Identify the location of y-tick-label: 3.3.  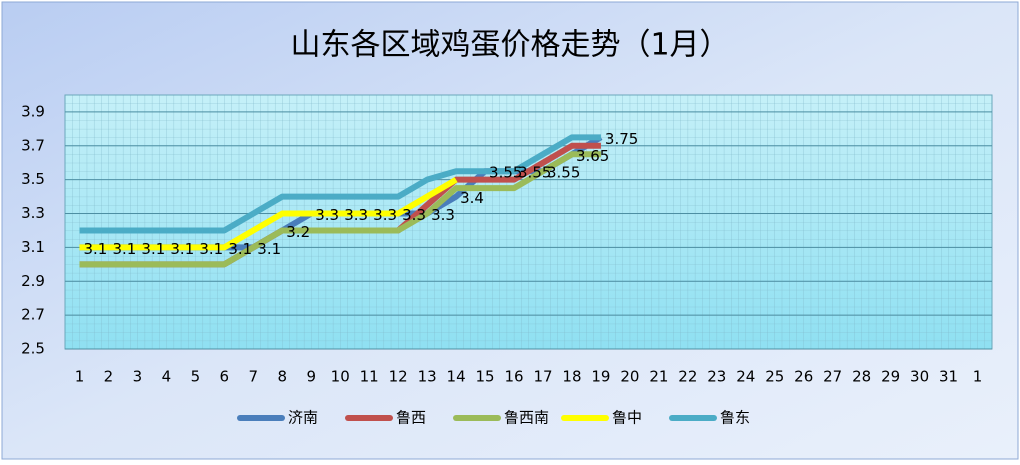
(33, 213).